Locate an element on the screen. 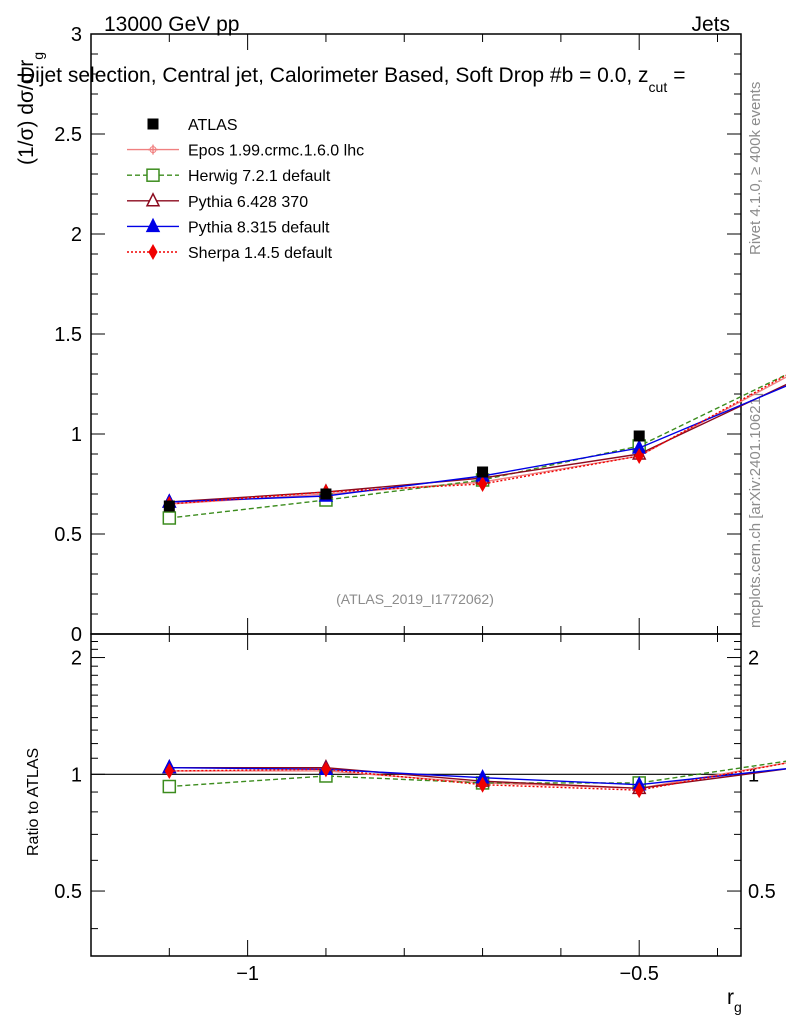 The image size is (786, 1024). x-axis-title-main: r is located at coordinates (730, 997).